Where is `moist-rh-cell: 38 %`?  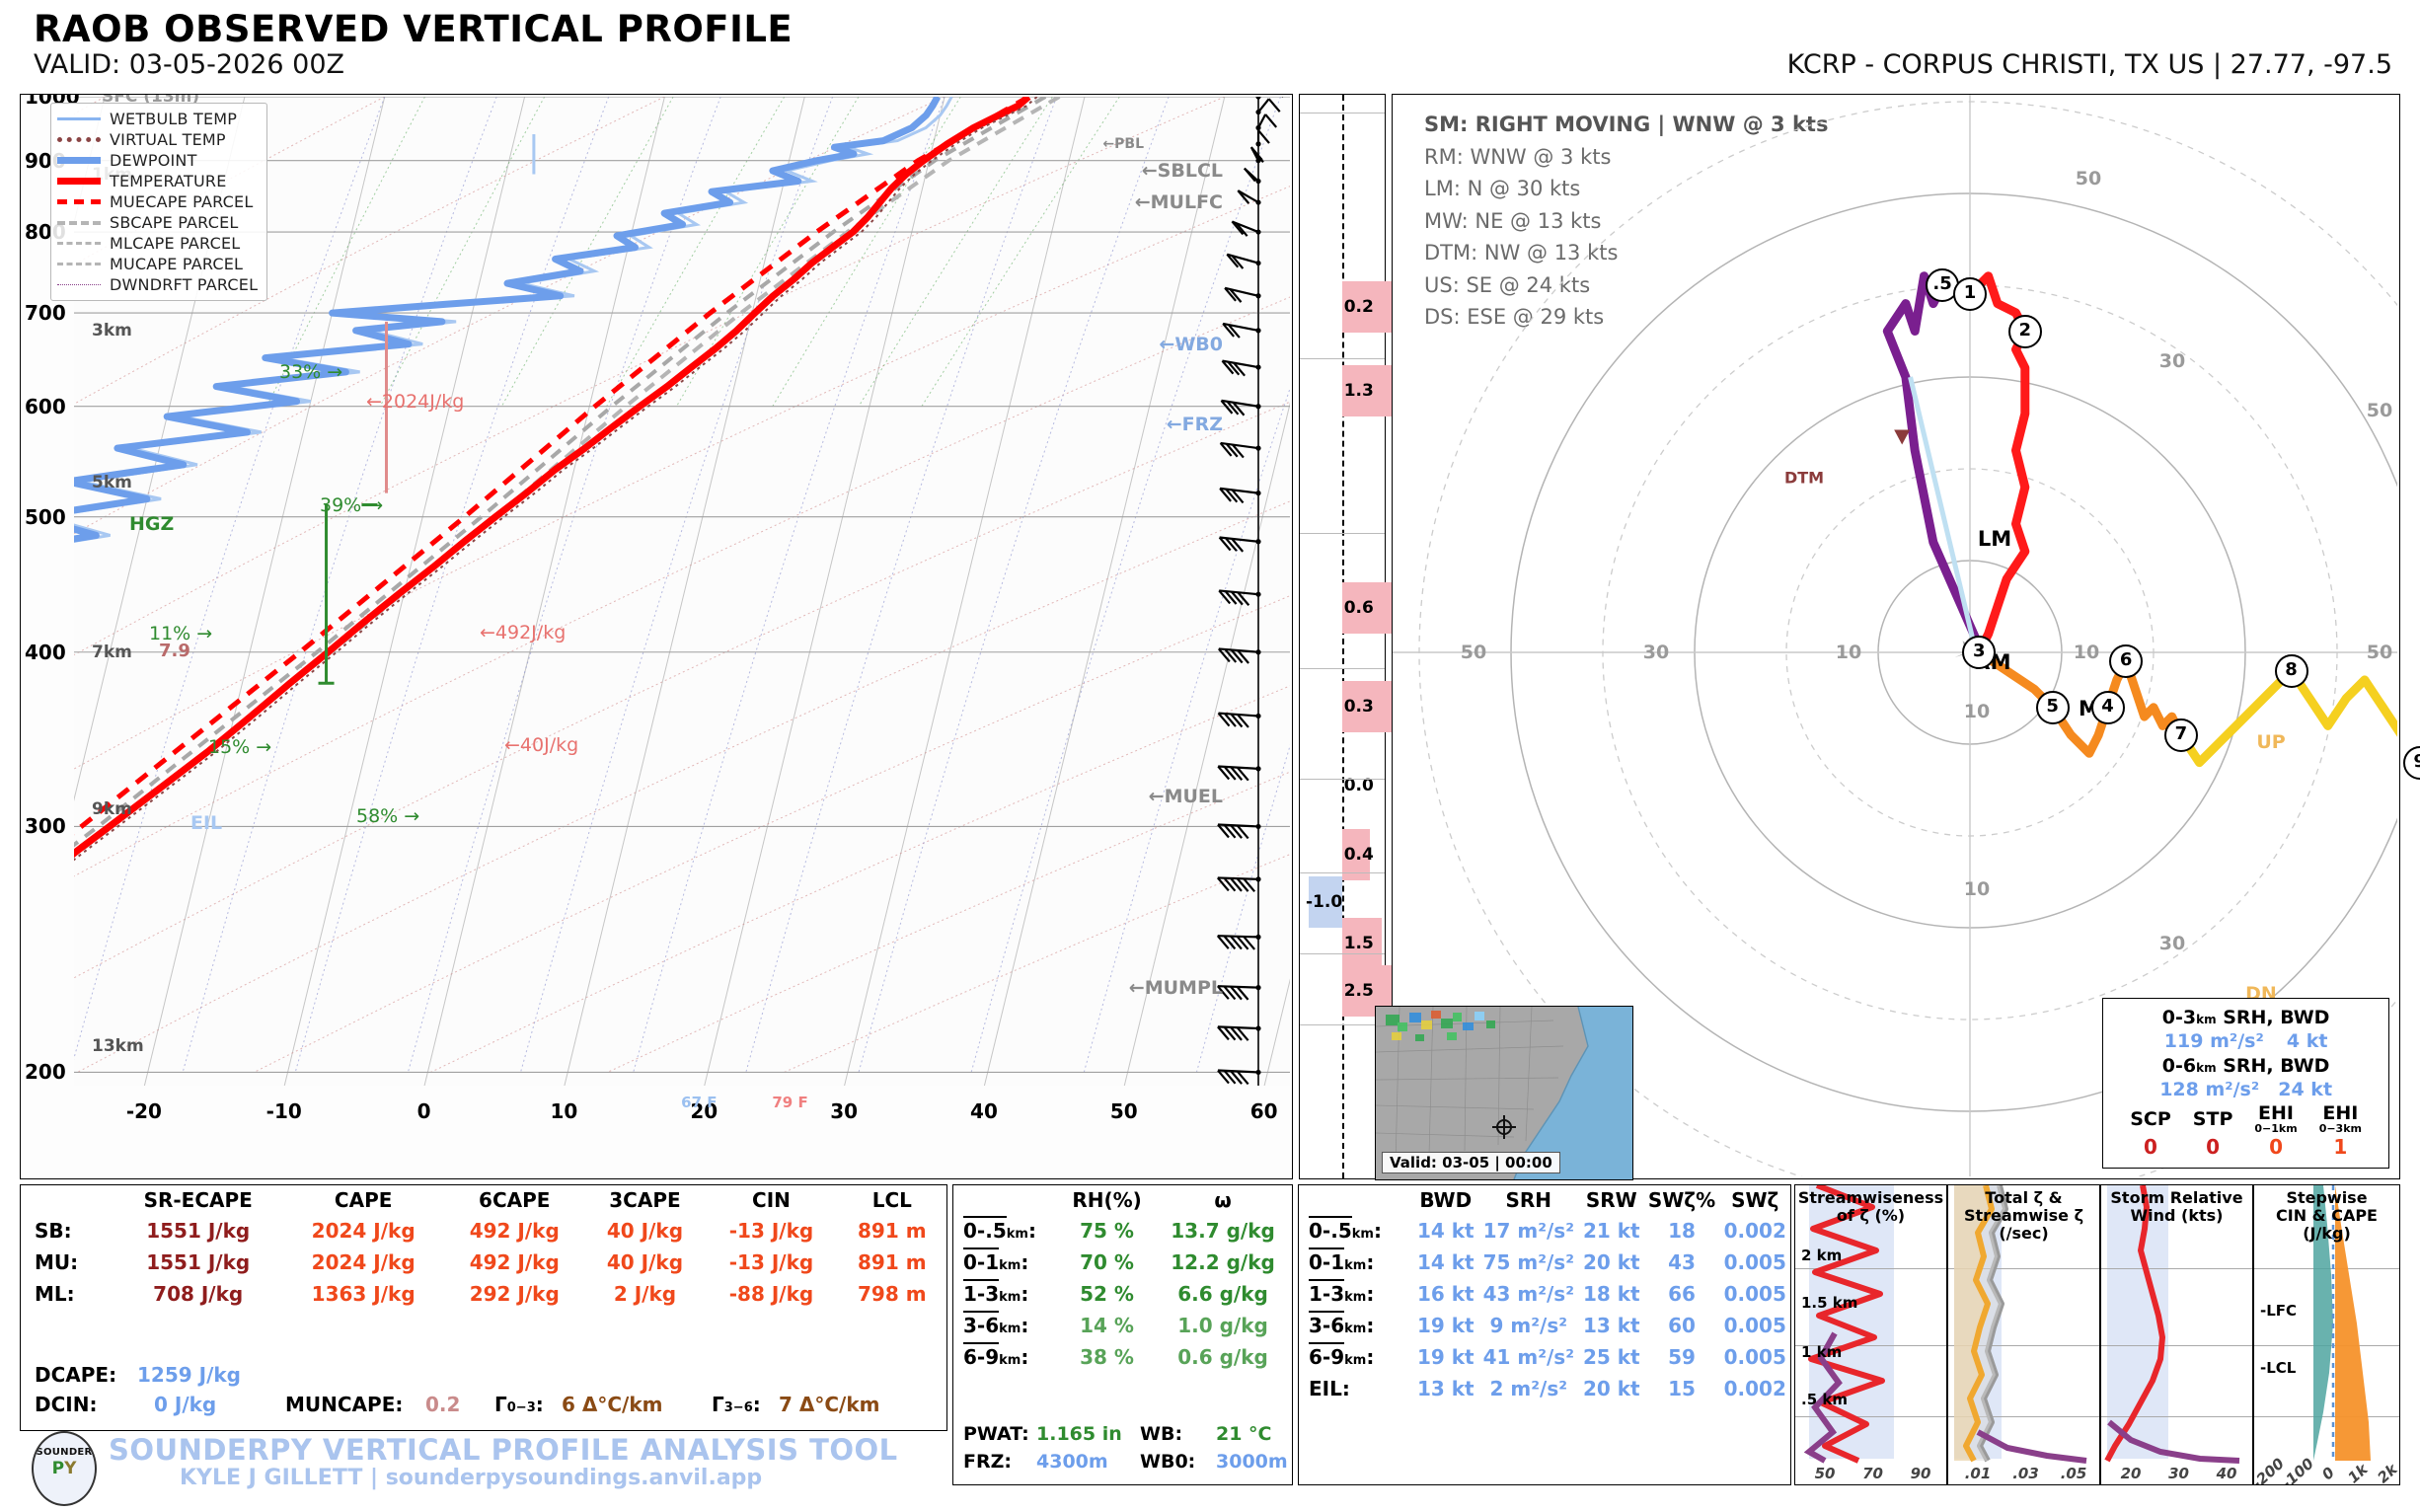 moist-rh-cell: 38 % is located at coordinates (1107, 1357).